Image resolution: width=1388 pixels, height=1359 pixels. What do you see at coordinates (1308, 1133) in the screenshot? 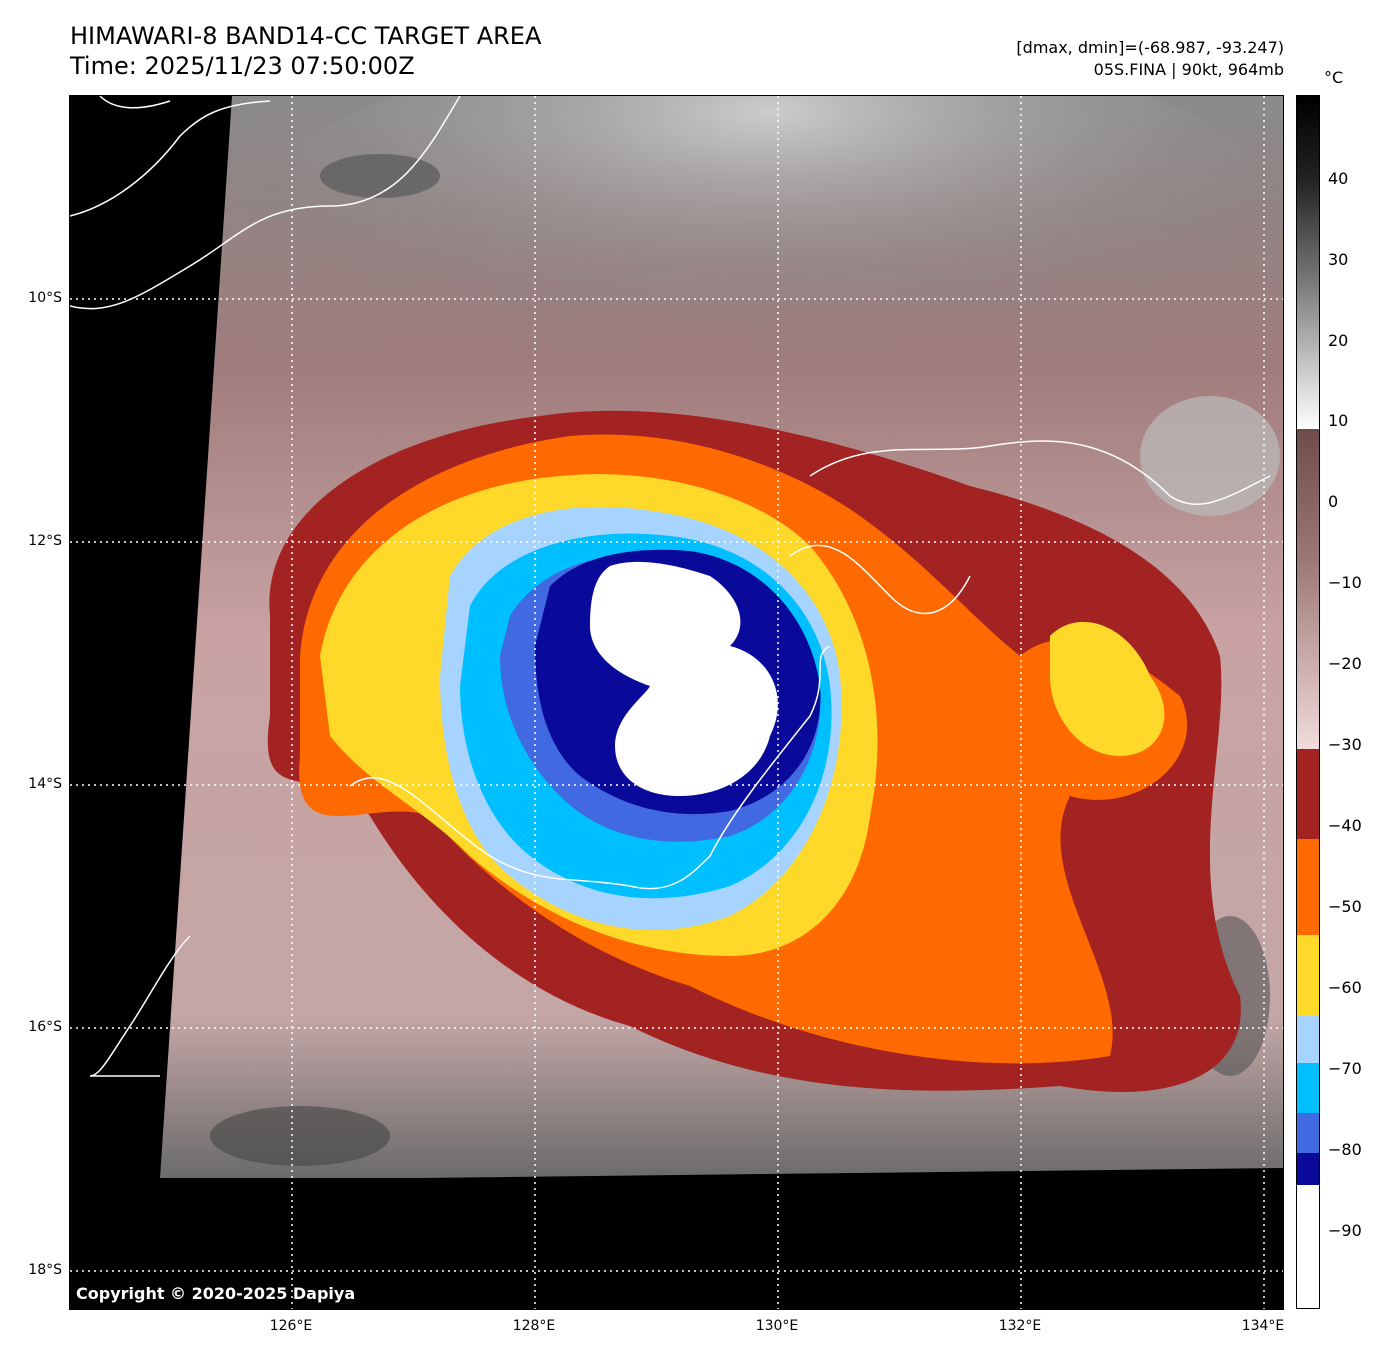
I see `colorbar-royal-blue` at bounding box center [1308, 1133].